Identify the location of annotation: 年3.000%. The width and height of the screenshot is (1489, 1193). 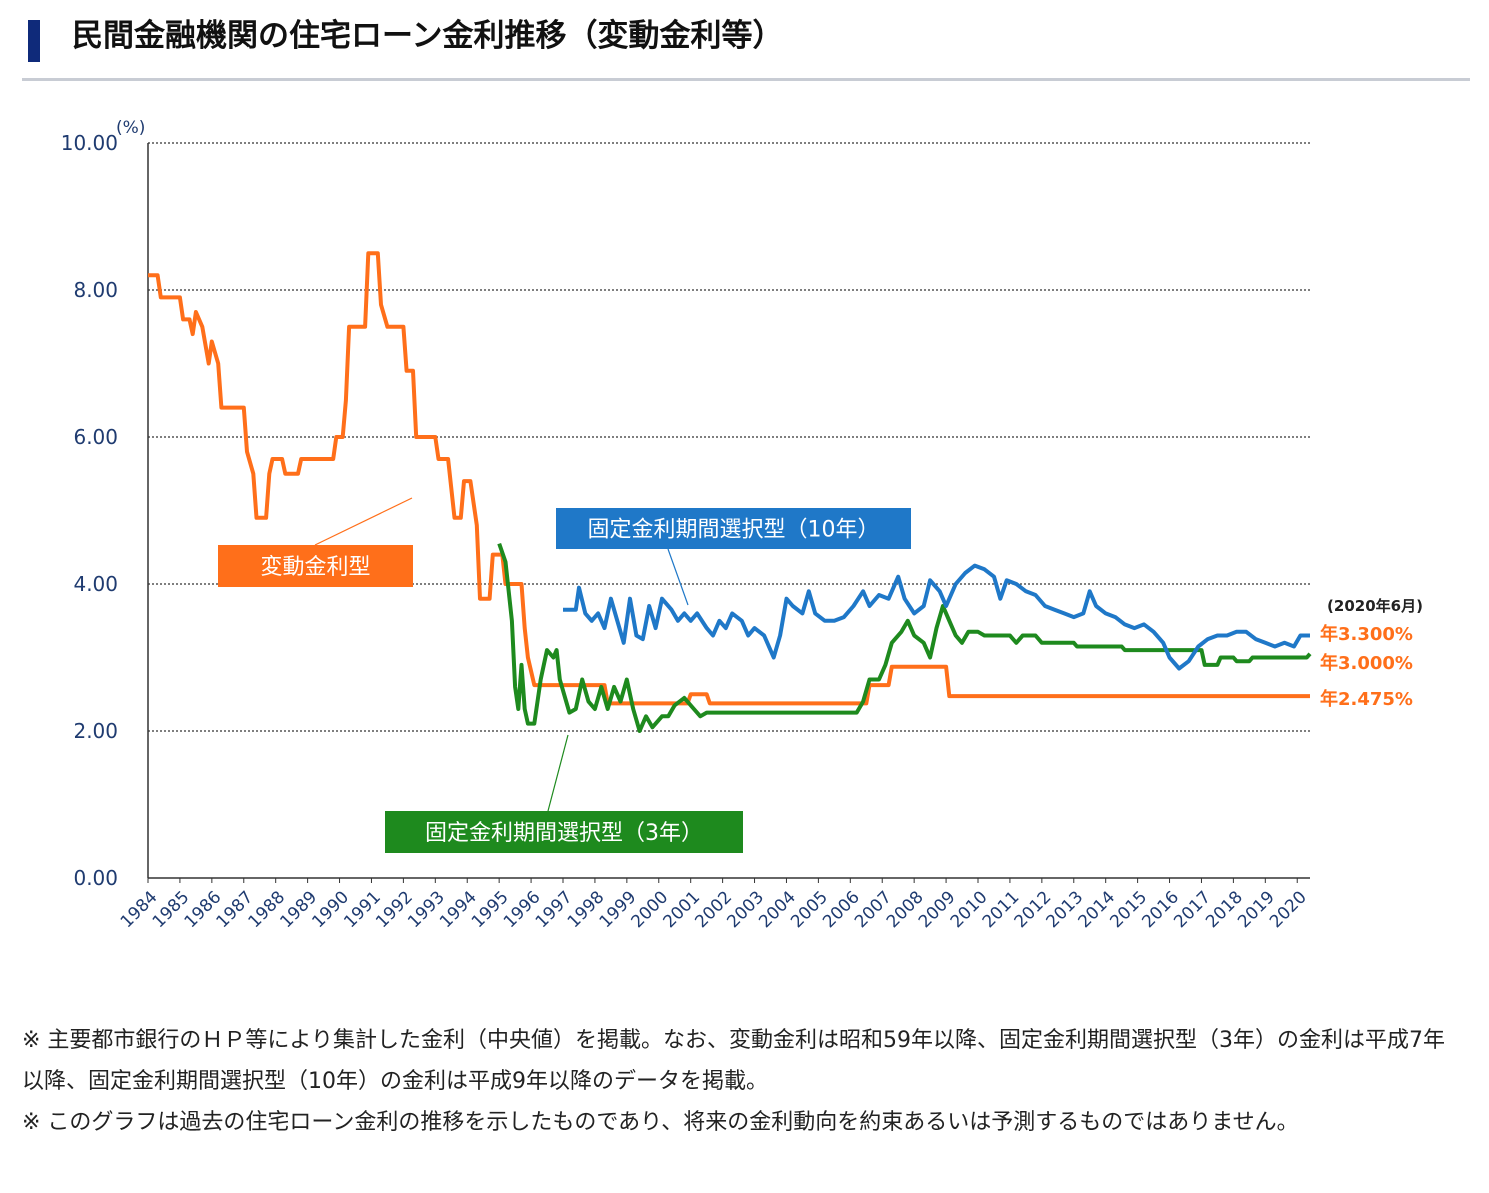
(1366, 663).